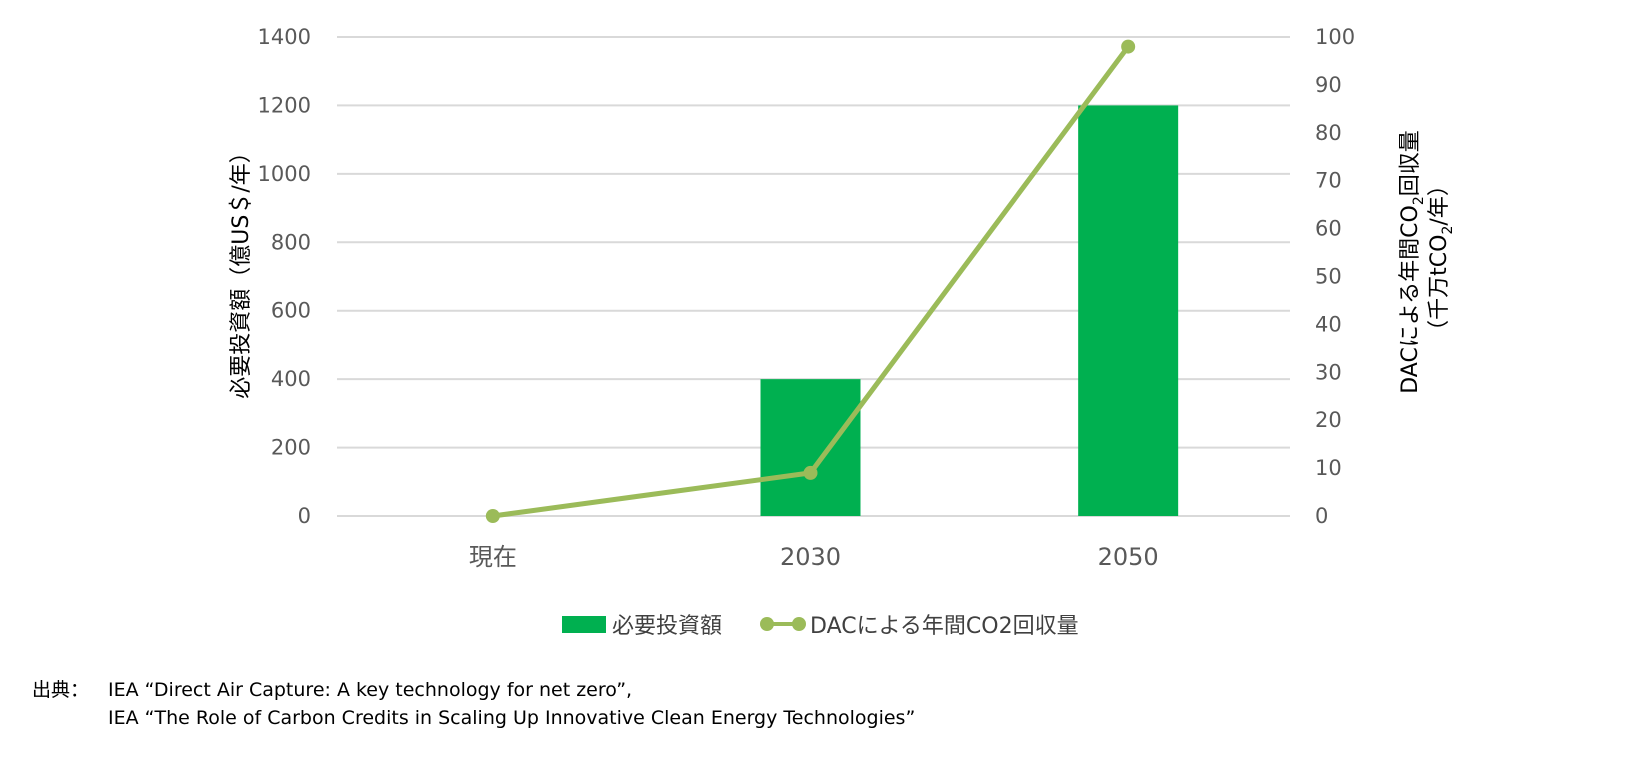 This screenshot has width=1632, height=759. I want to click on legend: 必要投資額 DACによる年間CO2回収量, so click(839, 624).